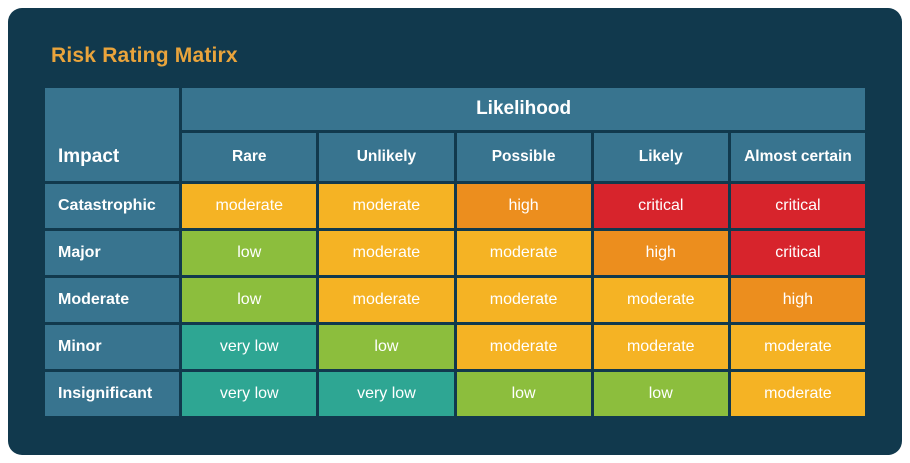 The image size is (910, 463). Describe the element at coordinates (523, 109) in the screenshot. I see `likelihood-header-cell: Likelihood` at that location.